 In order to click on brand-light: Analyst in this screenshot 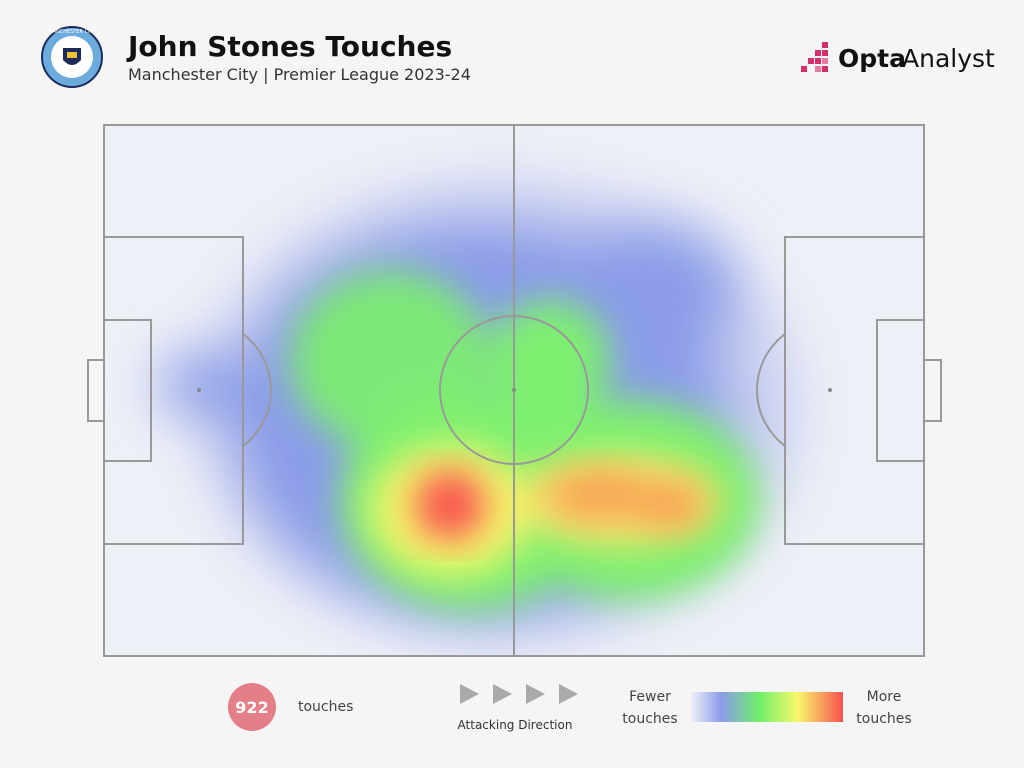, I will do `click(948, 58)`.